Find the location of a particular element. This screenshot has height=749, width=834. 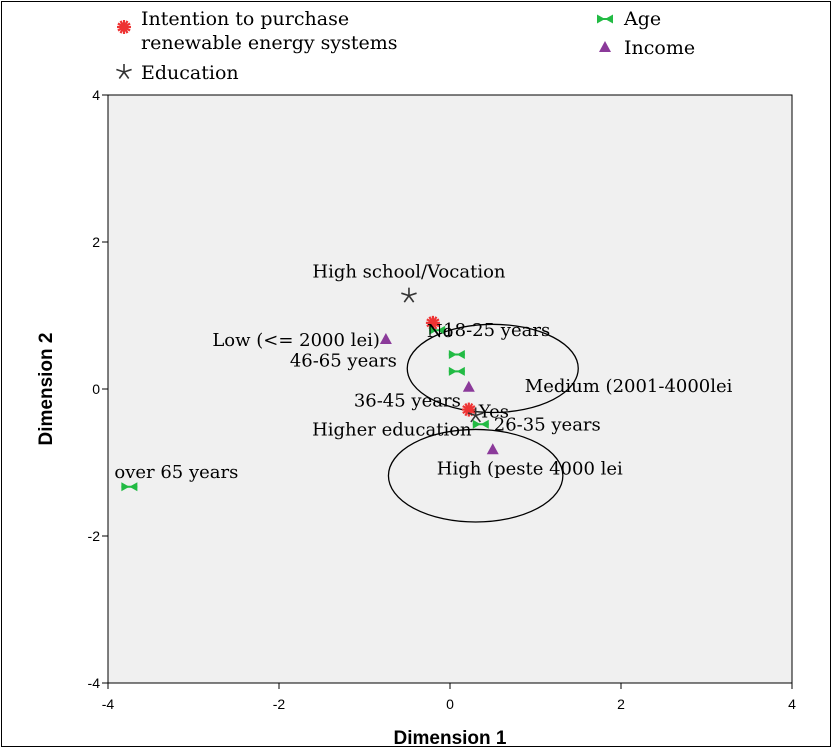

legend-marker-education is located at coordinates (124, 71).